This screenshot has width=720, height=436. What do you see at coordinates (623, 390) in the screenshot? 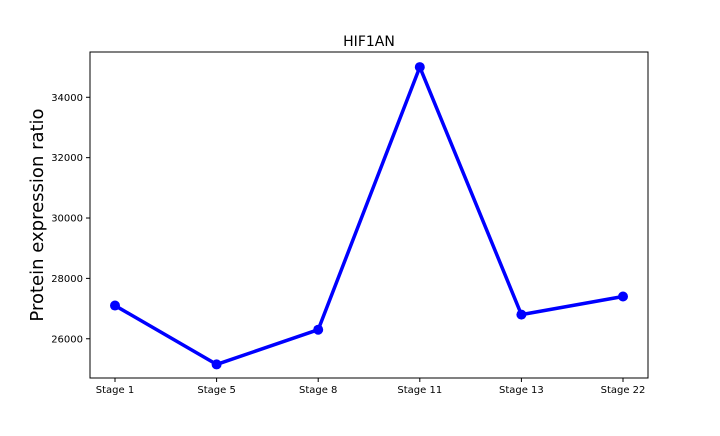
I see `x-tick-label: Stage 22` at bounding box center [623, 390].